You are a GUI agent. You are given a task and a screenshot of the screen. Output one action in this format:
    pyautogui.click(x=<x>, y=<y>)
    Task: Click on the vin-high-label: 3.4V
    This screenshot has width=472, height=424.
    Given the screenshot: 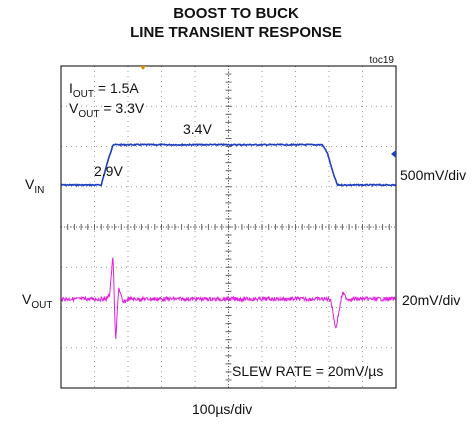 What is the action you would take?
    pyautogui.click(x=197, y=129)
    